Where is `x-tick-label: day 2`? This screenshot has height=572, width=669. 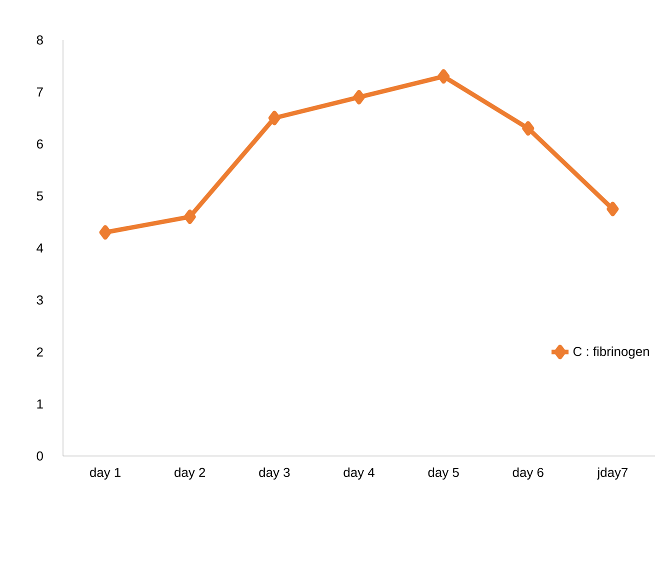
x-tick-label: day 2 is located at coordinates (190, 474).